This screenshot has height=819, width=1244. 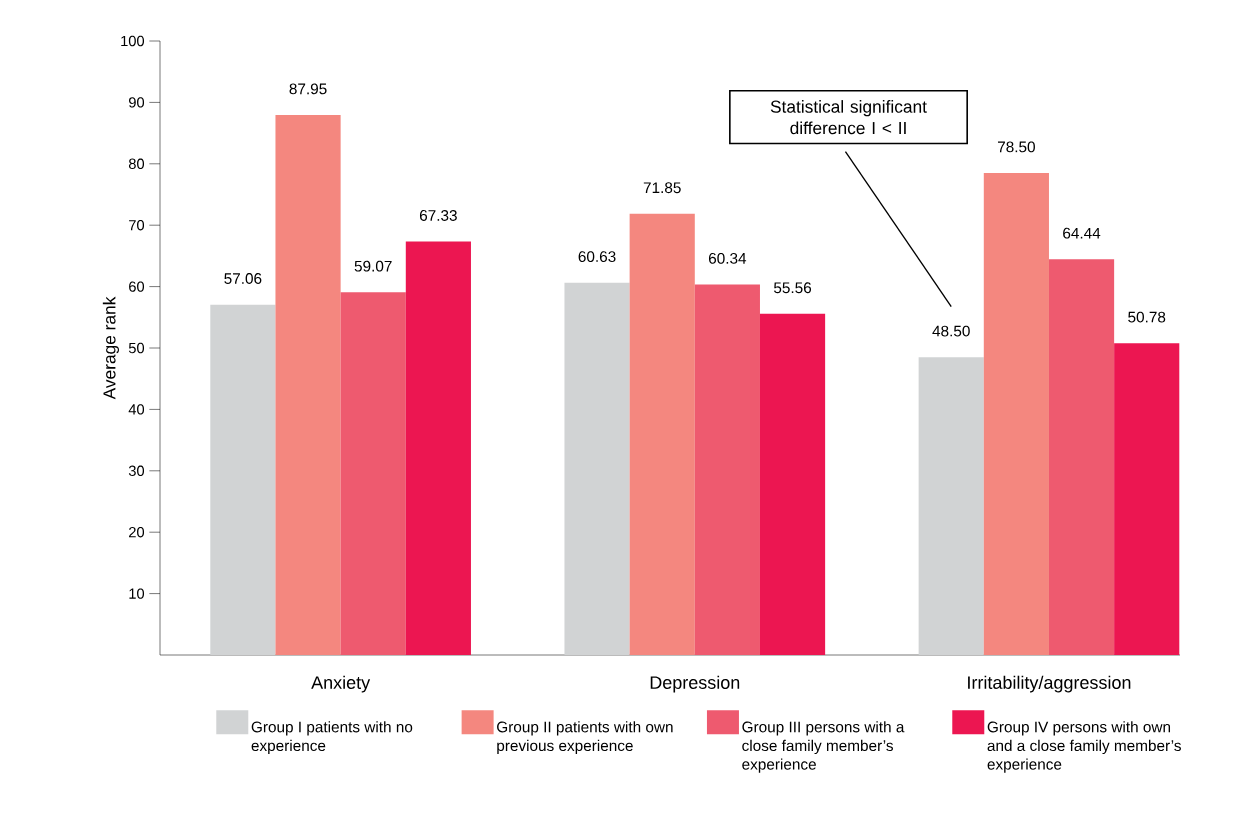 I want to click on data-label: 57.06, so click(x=243, y=278).